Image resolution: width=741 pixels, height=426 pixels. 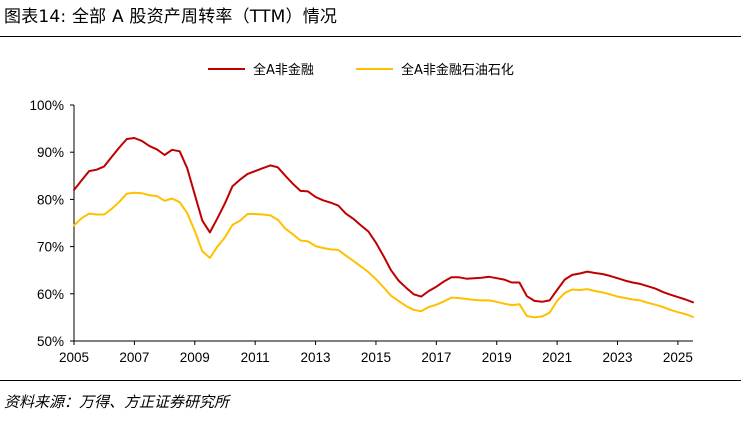 I want to click on y-tick-label: 70%, so click(x=50, y=247).